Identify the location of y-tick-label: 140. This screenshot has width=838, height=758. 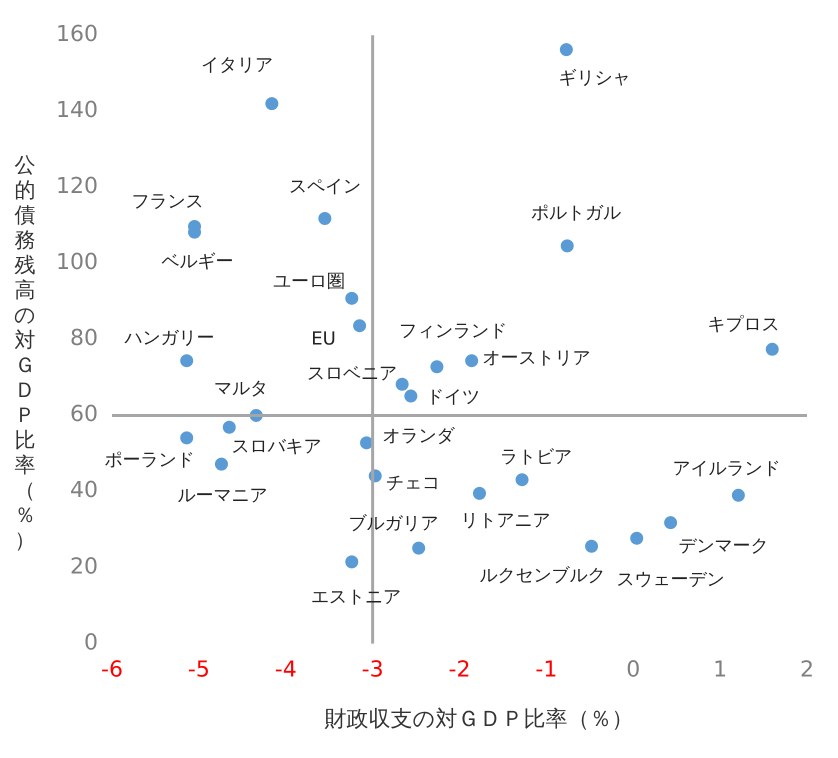
(77, 110).